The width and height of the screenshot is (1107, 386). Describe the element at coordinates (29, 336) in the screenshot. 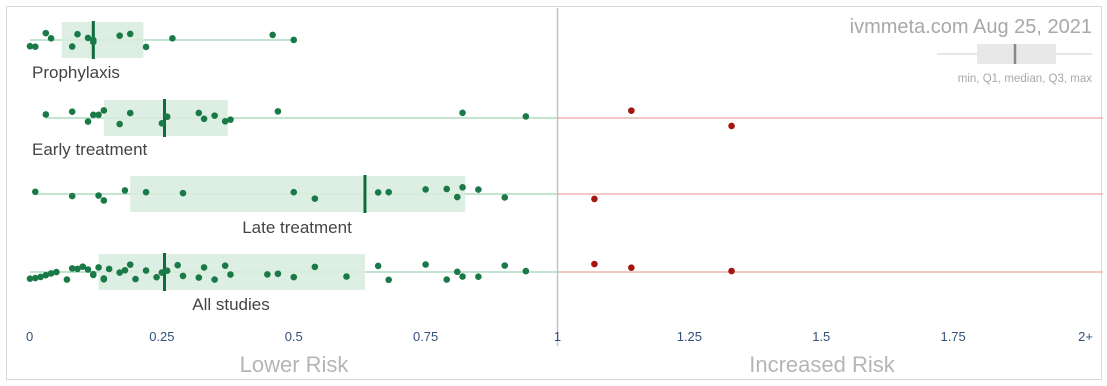

I see `tick-label: 0` at that location.